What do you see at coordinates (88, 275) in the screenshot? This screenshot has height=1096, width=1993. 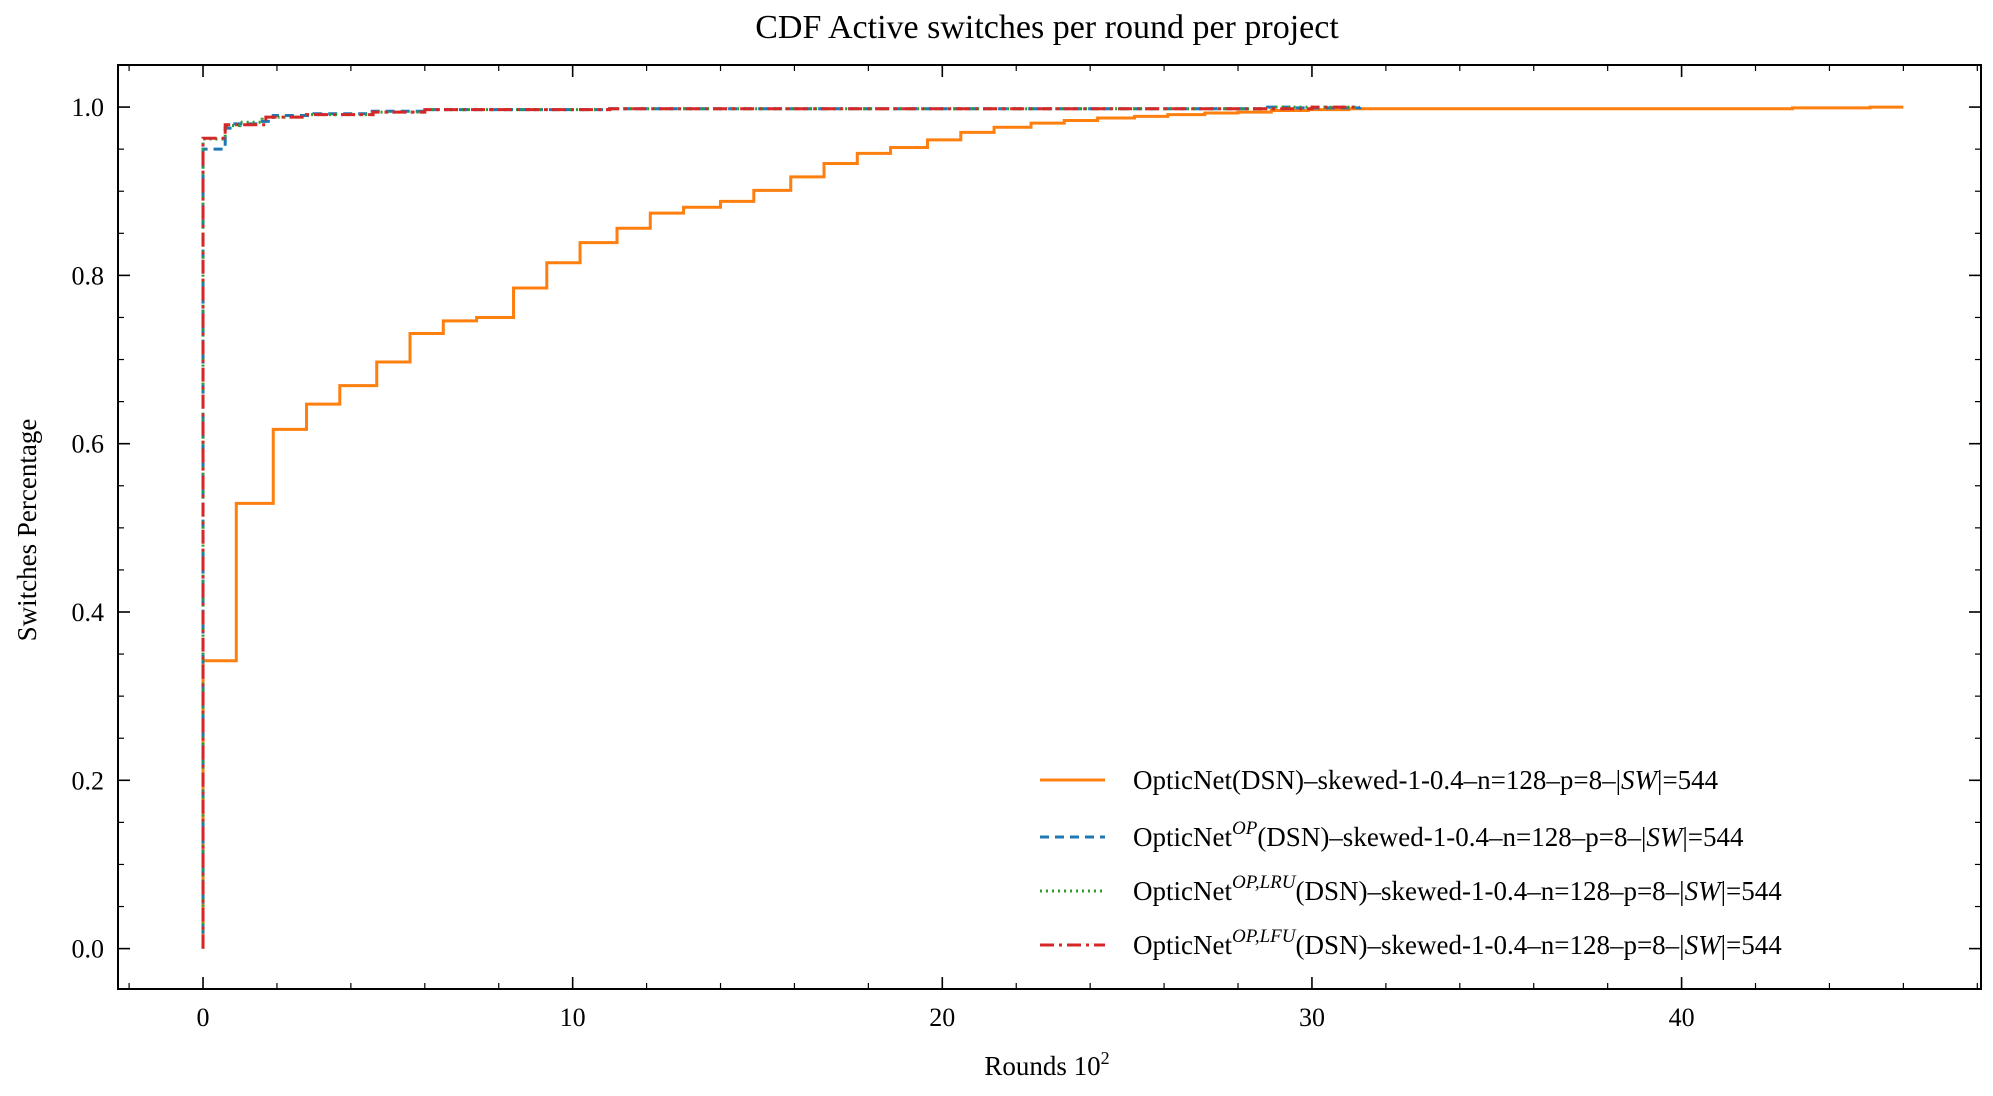 I see `y-tick-label: 0.8` at bounding box center [88, 275].